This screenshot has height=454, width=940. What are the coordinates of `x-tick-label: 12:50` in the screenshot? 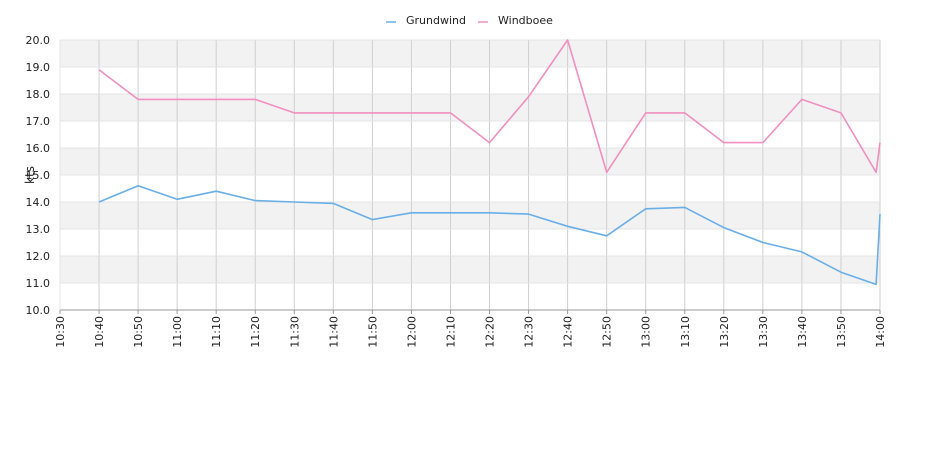 It's located at (607, 332).